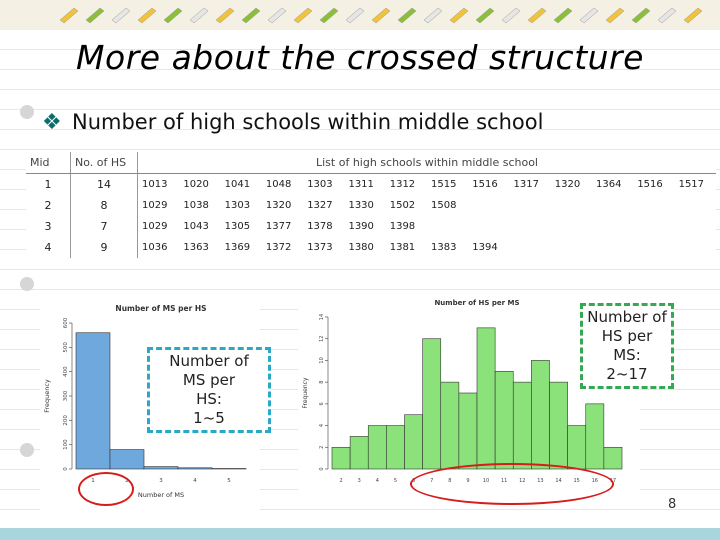 The width and height of the screenshot is (720, 540). I want to click on x-tick-label: 3, so click(359, 481).